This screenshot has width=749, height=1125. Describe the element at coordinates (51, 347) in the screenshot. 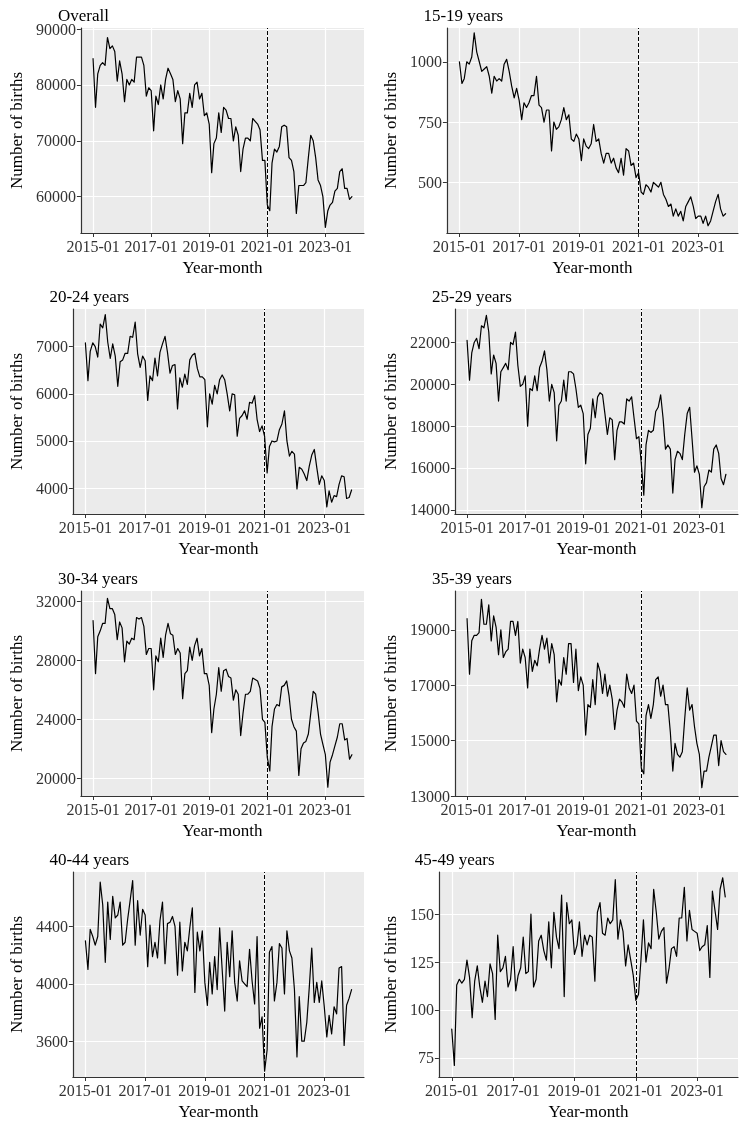

I see `y-tick-label: 7000` at that location.